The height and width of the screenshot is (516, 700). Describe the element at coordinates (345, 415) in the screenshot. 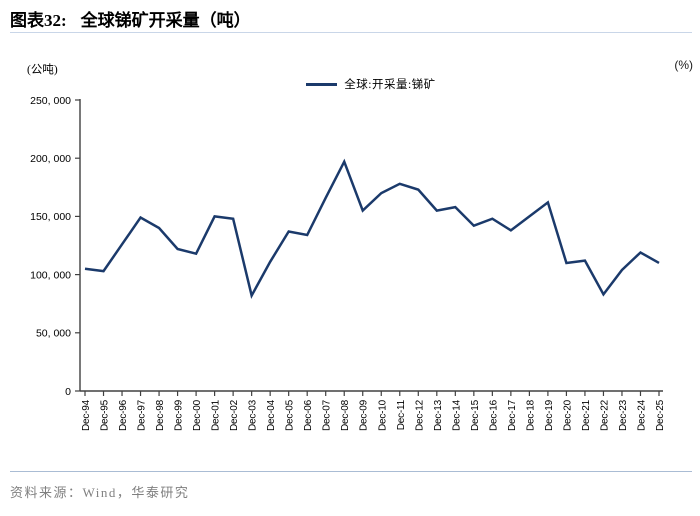

I see `x-tick-label: Dec-08` at that location.